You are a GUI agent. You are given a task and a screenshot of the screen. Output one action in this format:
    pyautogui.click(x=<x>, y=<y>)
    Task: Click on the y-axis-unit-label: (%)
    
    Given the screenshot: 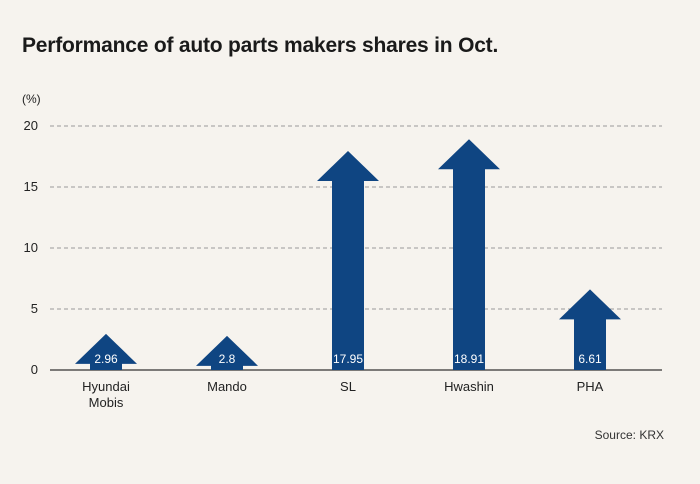 What is the action you would take?
    pyautogui.click(x=31, y=99)
    